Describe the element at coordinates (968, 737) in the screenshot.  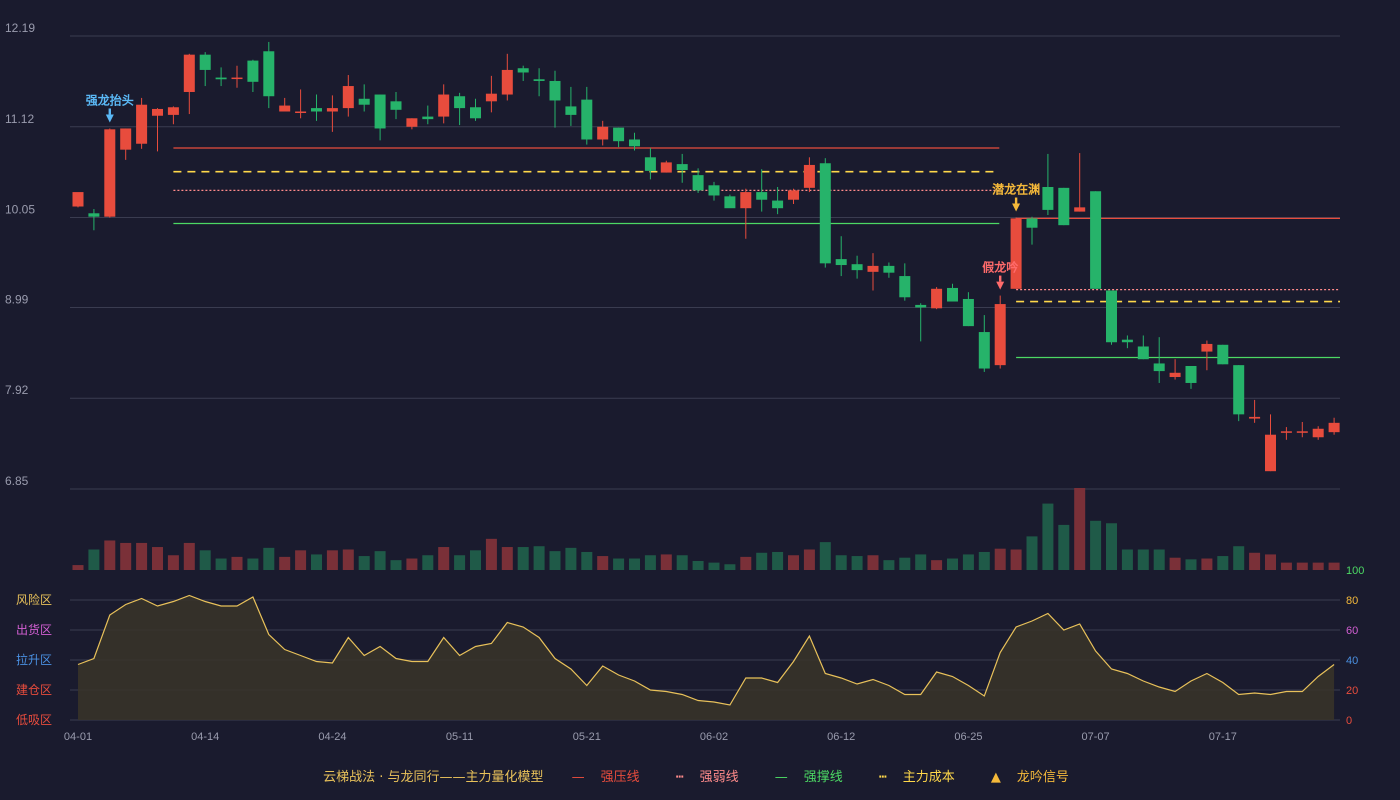
I see `x-tick-label: 06-25` at that location.